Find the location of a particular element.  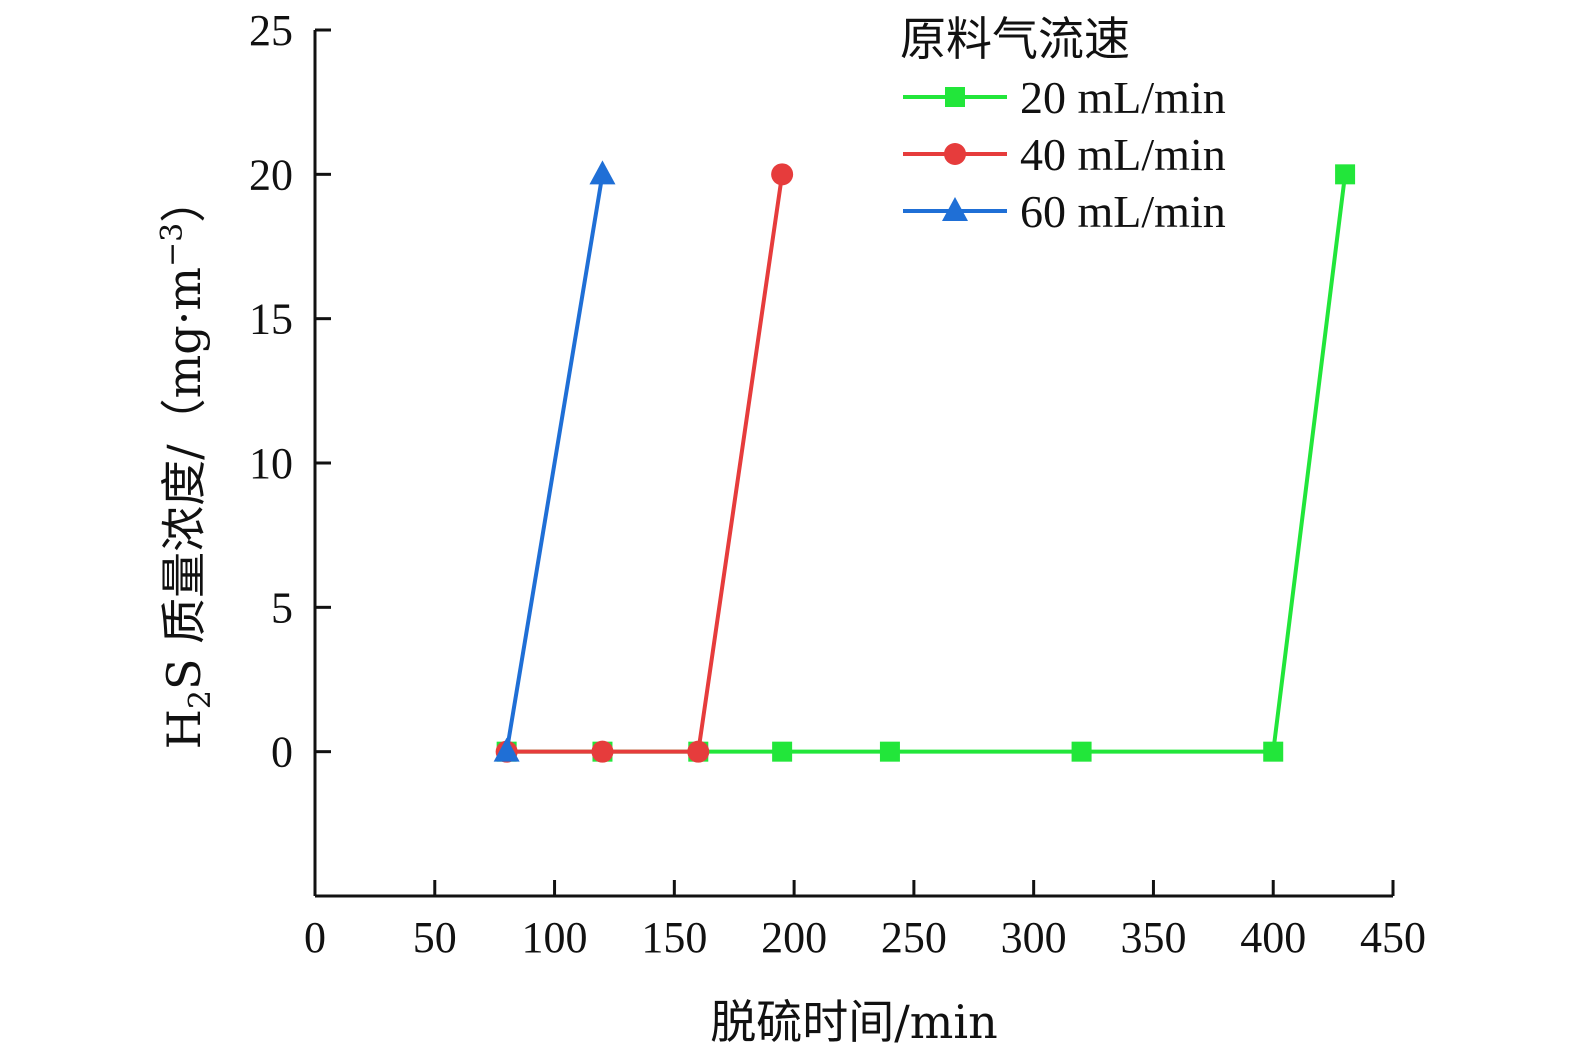

y-axis-title: H2S 质量浓度/（mg·m−3） is located at coordinates (186, 463).